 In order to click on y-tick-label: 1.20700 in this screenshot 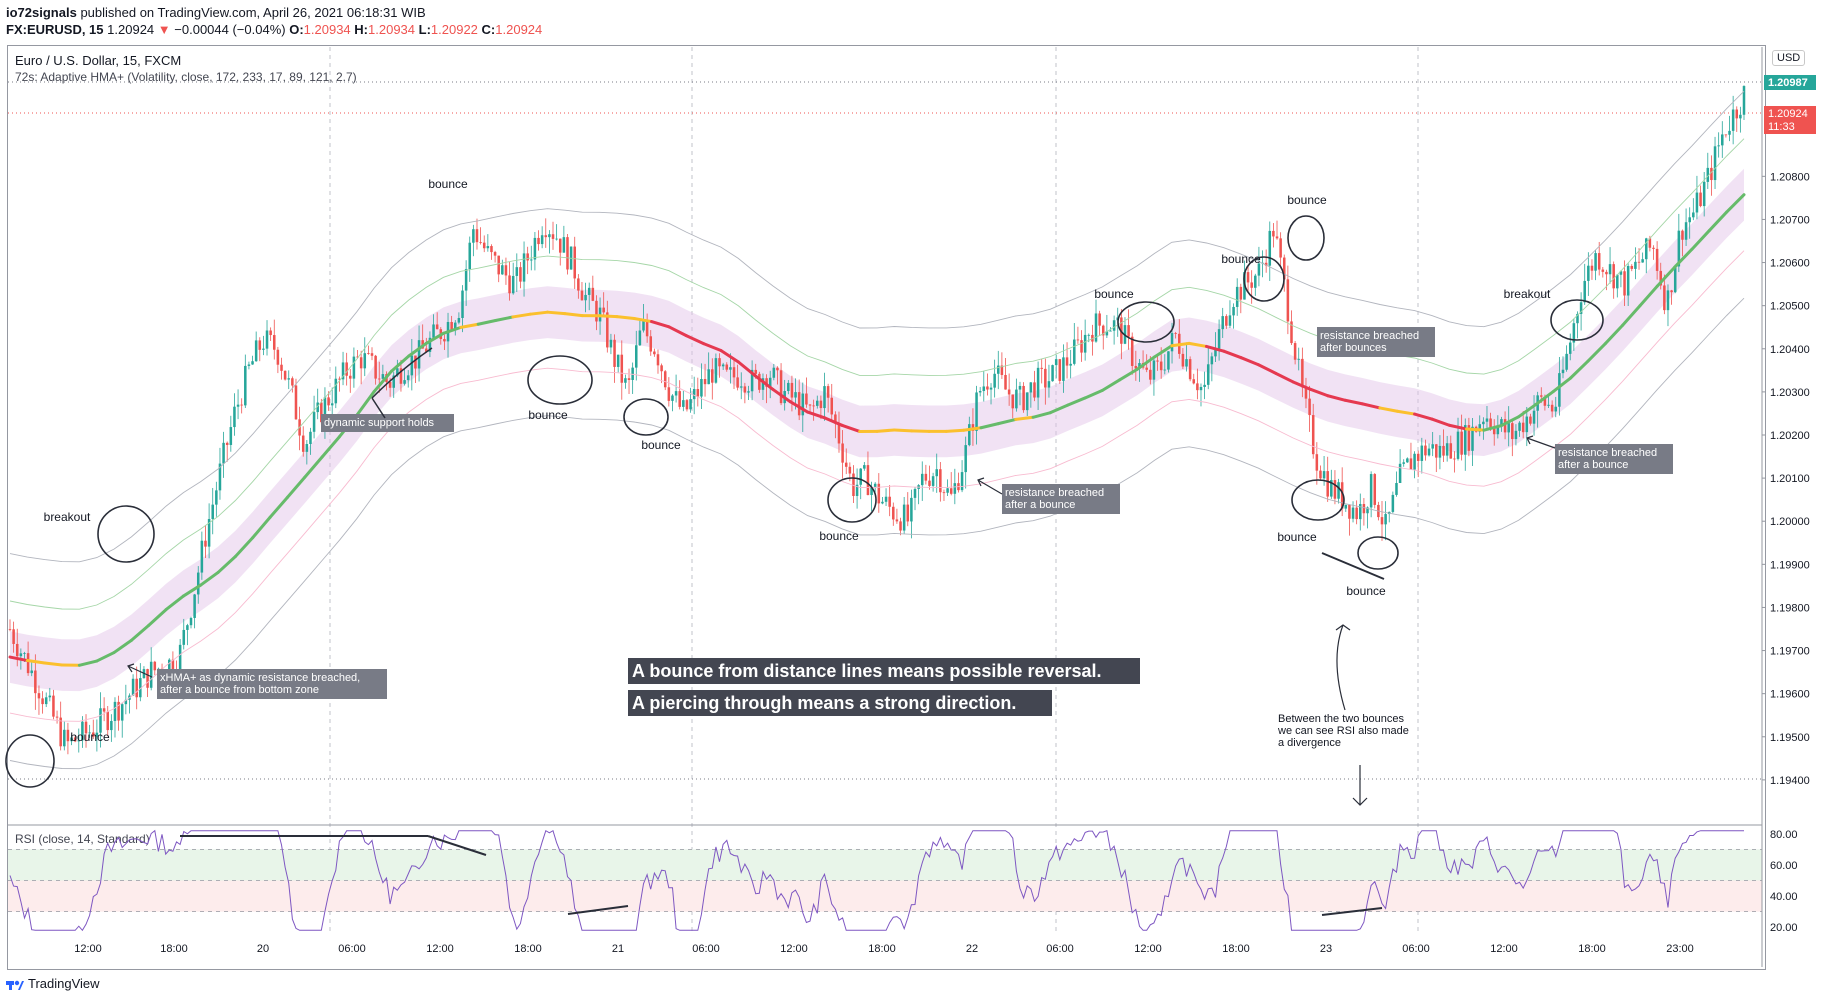, I will do `click(1790, 220)`.